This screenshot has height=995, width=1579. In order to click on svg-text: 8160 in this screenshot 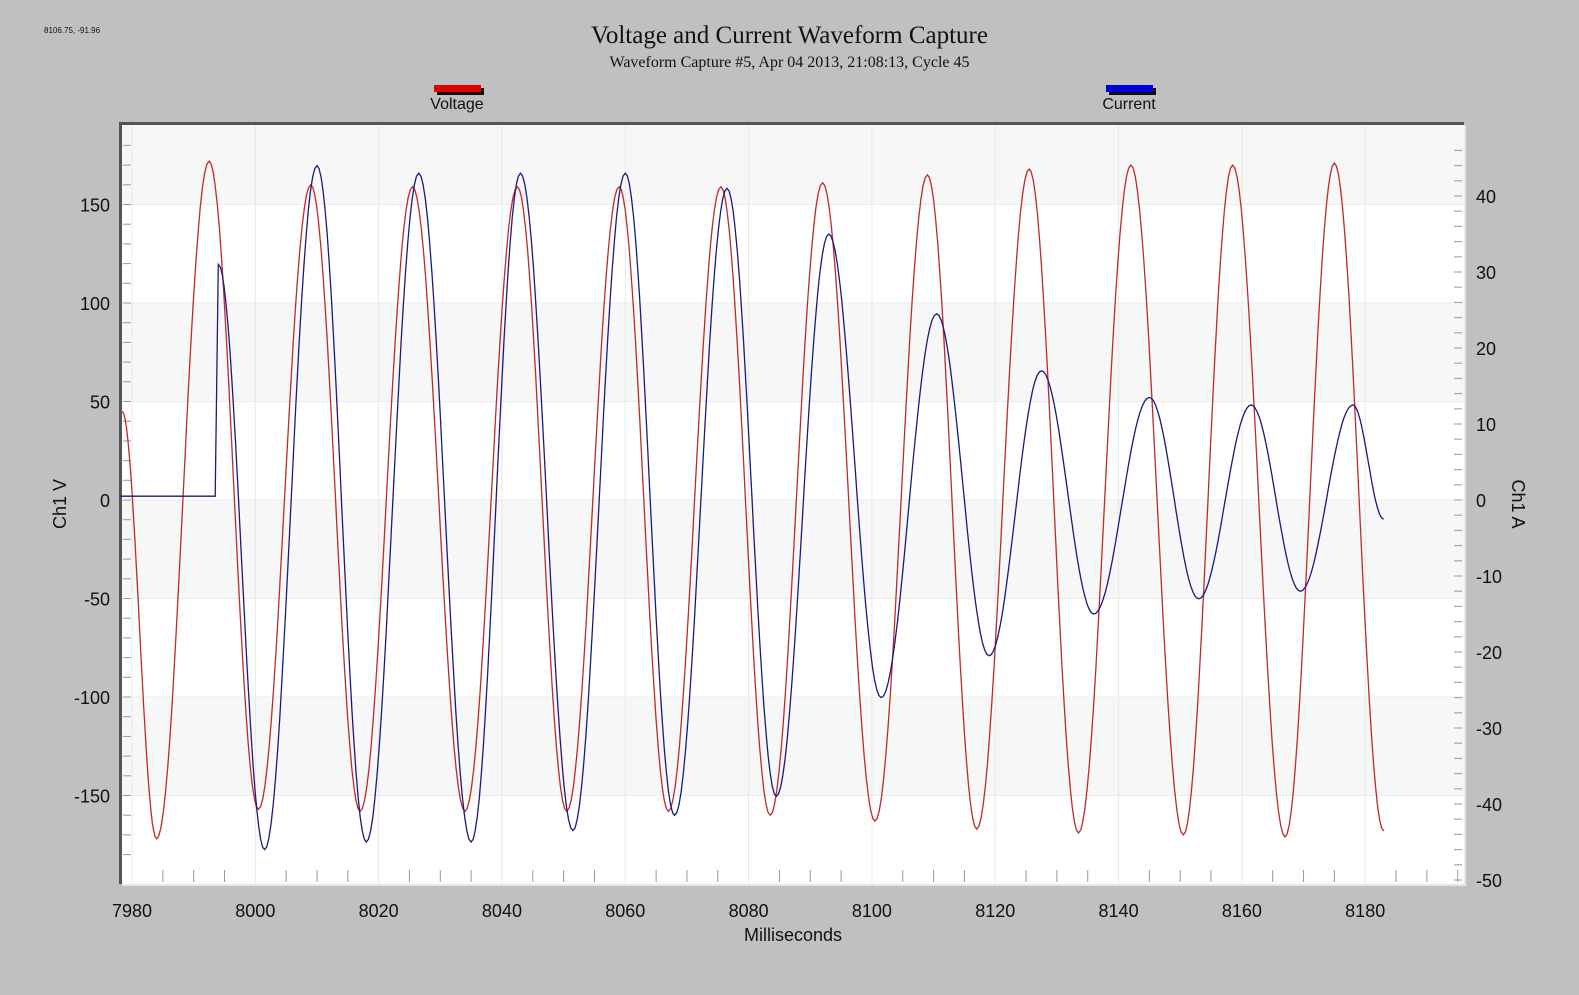, I will do `click(1242, 911)`.